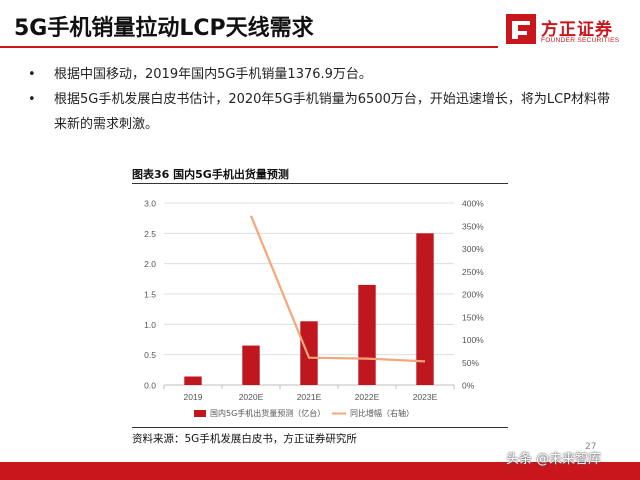 The width and height of the screenshot is (640, 480). I want to click on source-rule, so click(320, 427).